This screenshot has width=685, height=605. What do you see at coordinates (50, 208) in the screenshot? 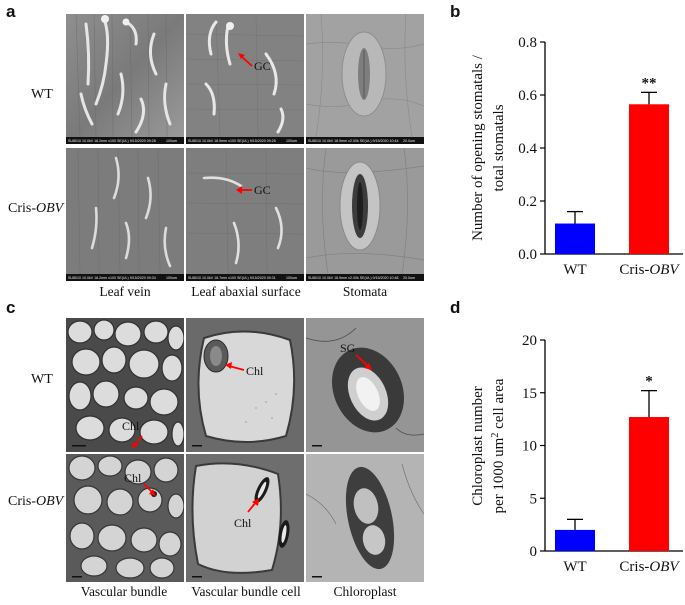
I see `a-row-label-obv: OBV` at bounding box center [50, 208].